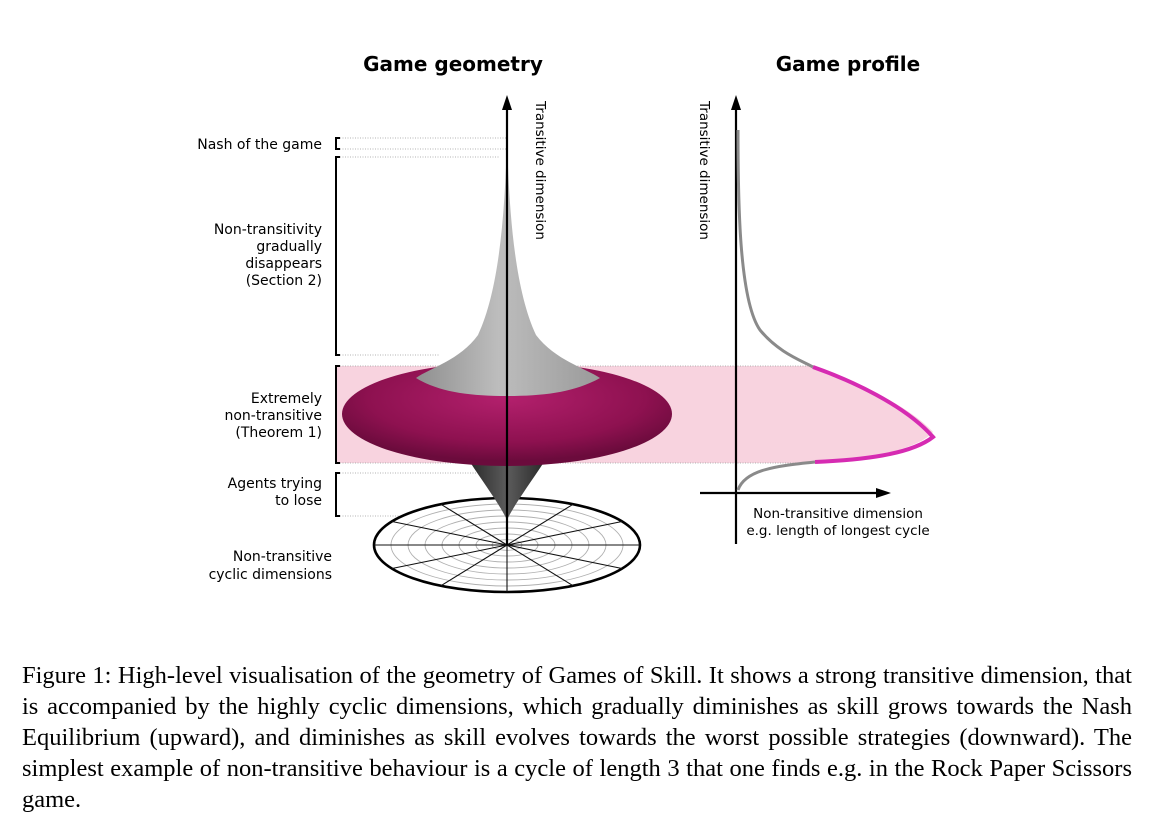 The image size is (1164, 837). What do you see at coordinates (278, 433) in the screenshot?
I see `extremely-label-3: (Theorem 1)` at bounding box center [278, 433].